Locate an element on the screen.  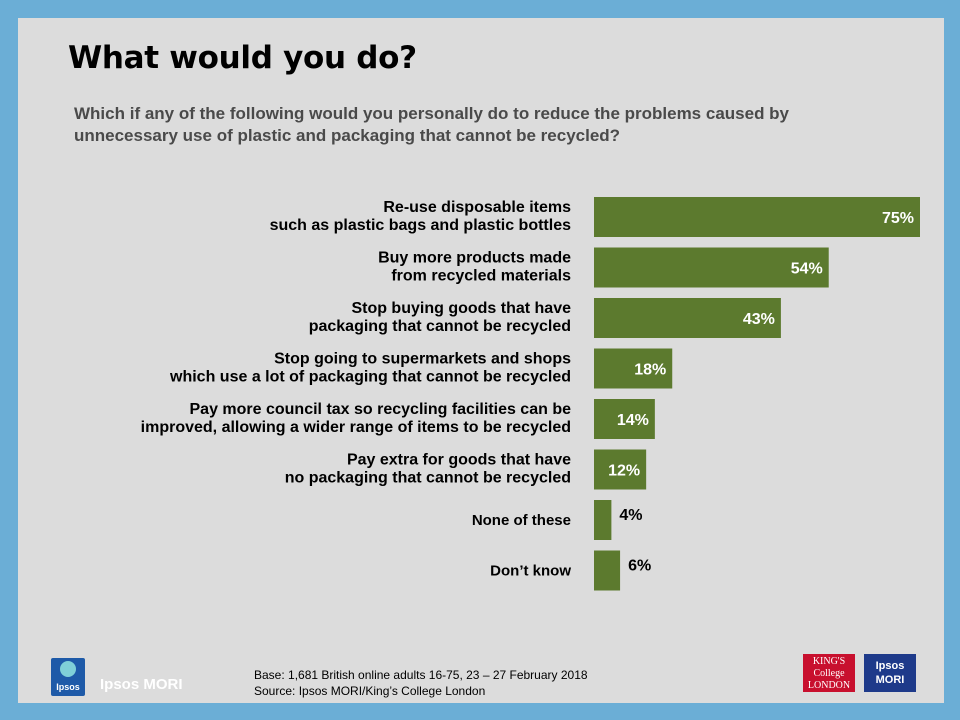
bar-value-label: 54% is located at coordinates (807, 269).